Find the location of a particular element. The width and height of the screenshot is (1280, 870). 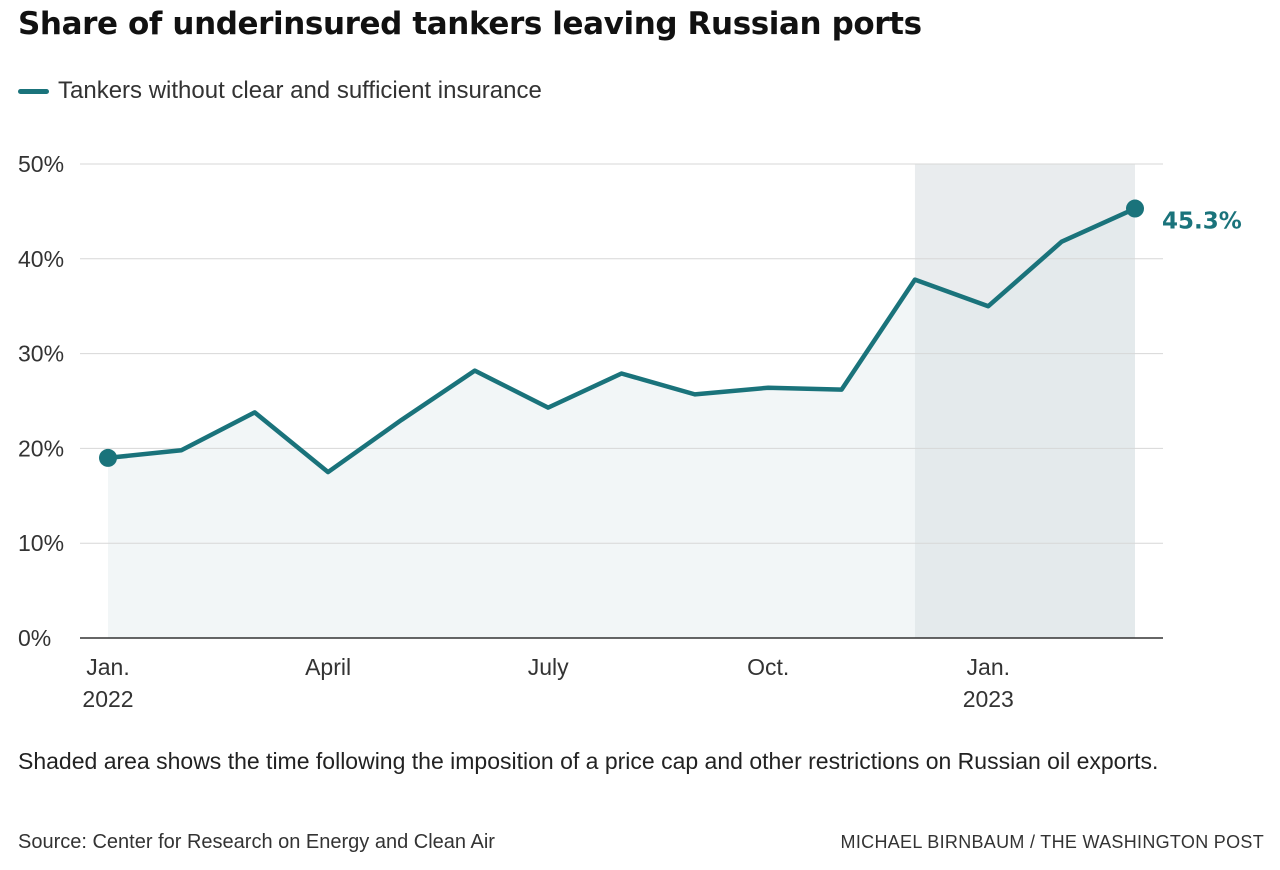

y-tick-label: 30% is located at coordinates (41, 354).